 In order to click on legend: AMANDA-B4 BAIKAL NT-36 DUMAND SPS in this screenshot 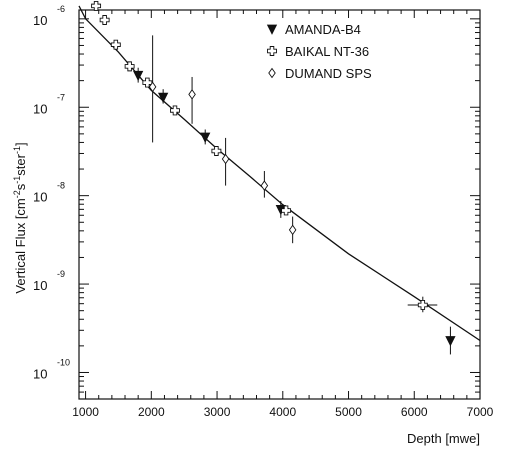, I will do `click(319, 51)`.